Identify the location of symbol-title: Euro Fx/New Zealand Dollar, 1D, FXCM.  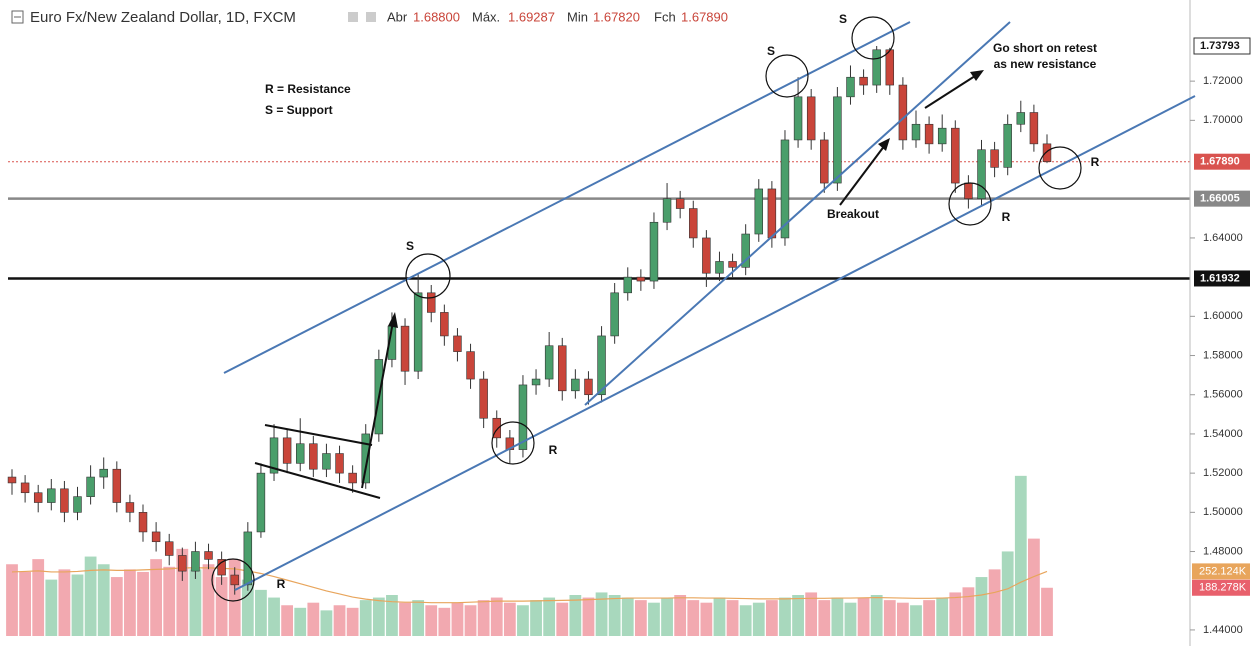
(163, 17).